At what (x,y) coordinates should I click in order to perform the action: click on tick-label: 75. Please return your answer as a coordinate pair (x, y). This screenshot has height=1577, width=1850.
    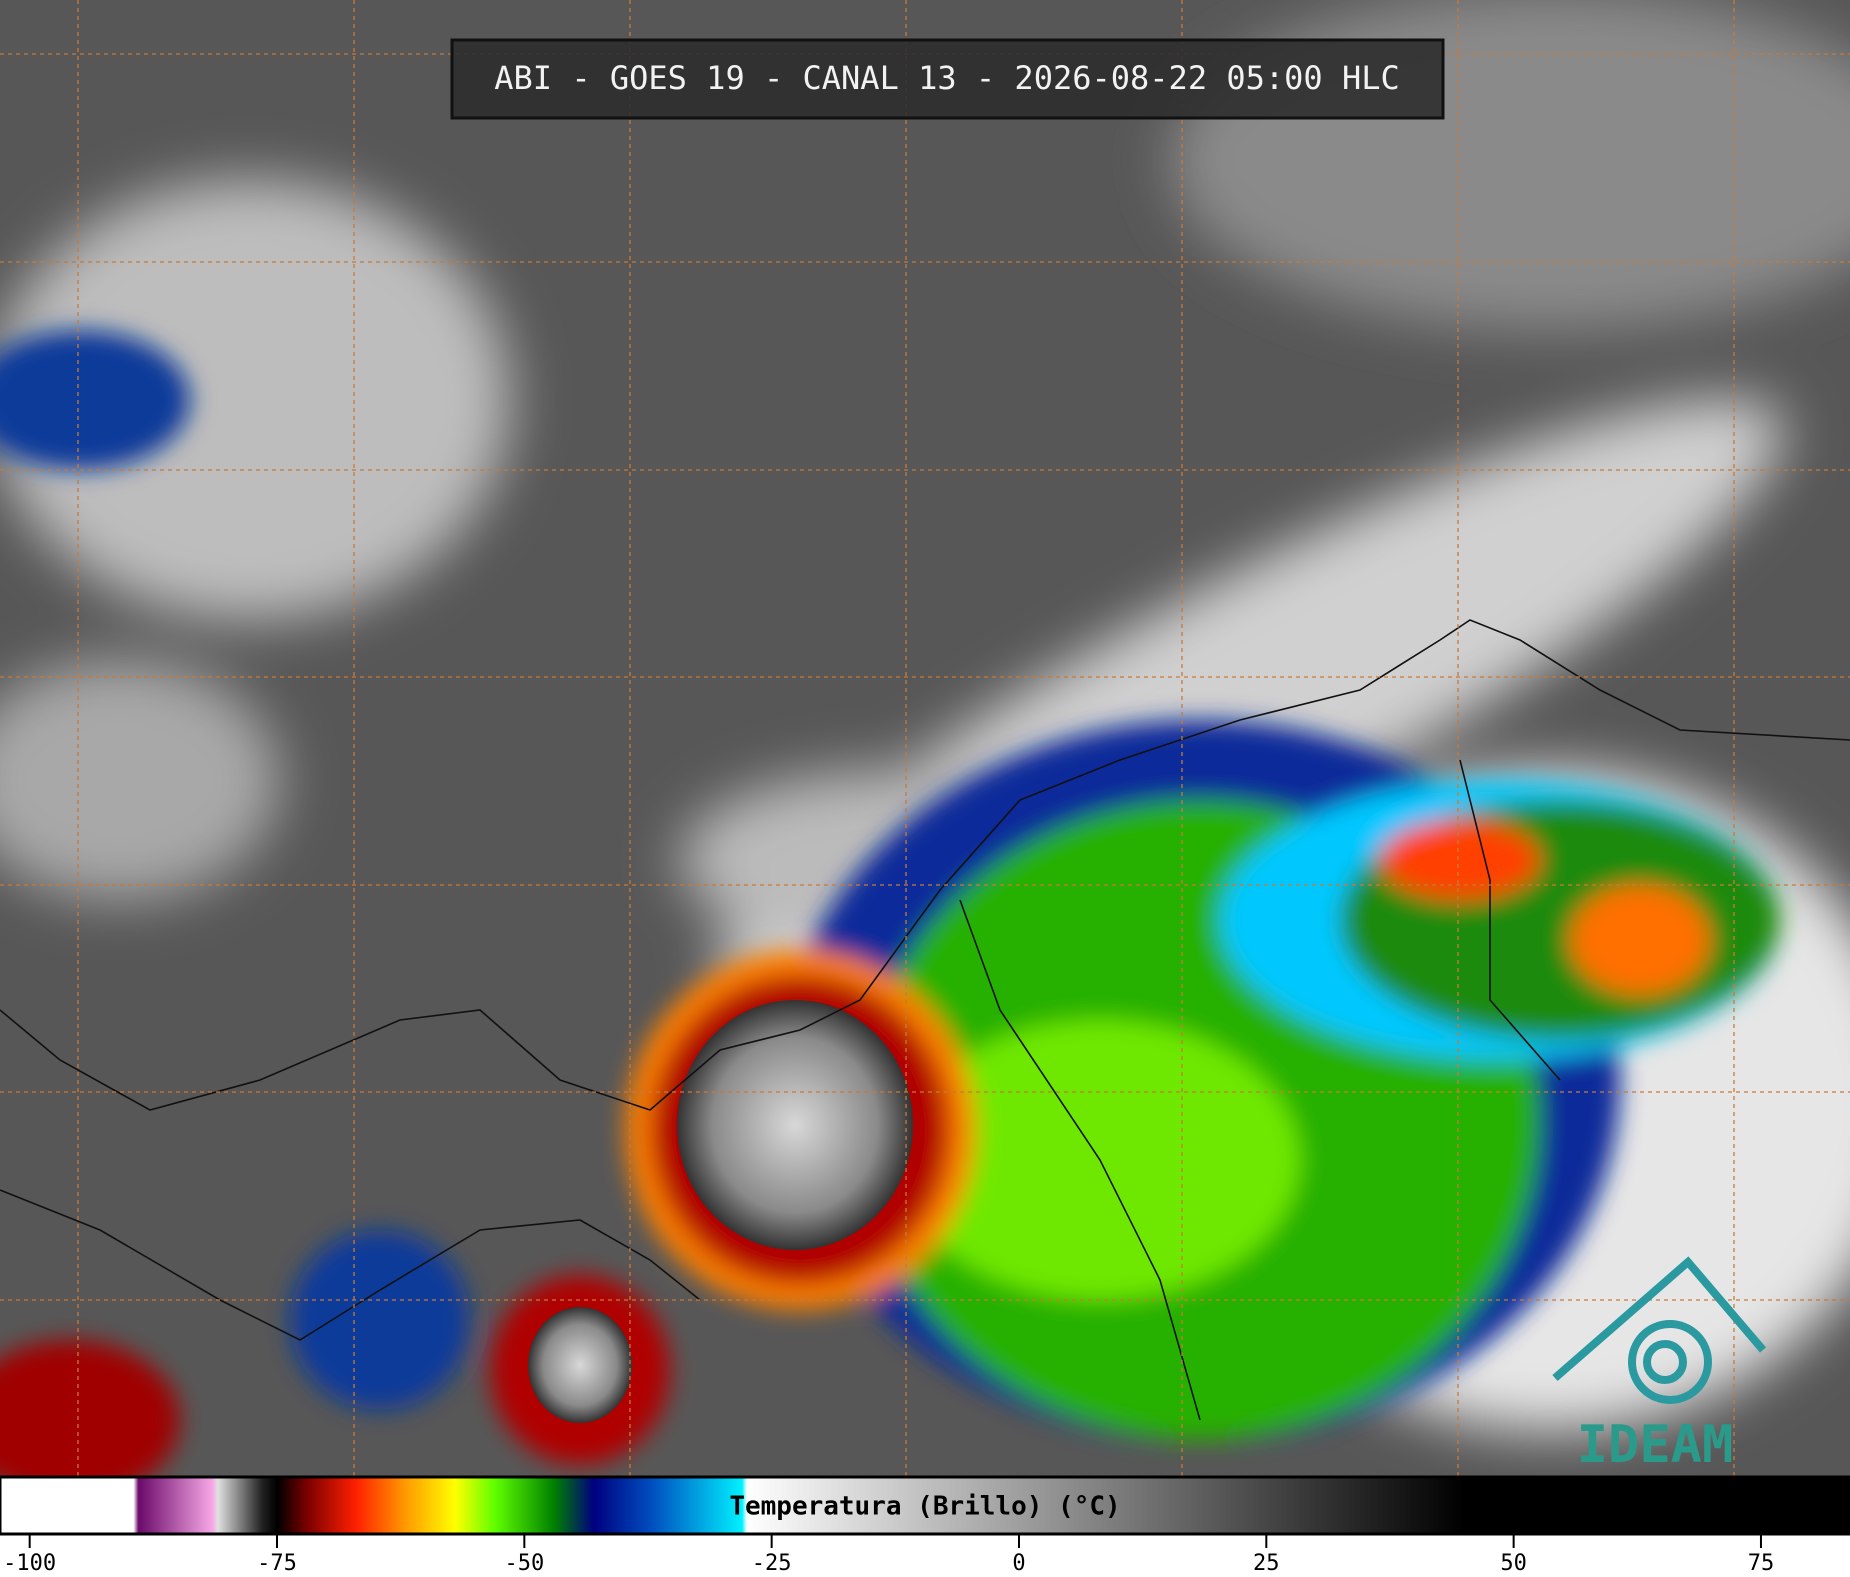
    Looking at the image, I should click on (1761, 1563).